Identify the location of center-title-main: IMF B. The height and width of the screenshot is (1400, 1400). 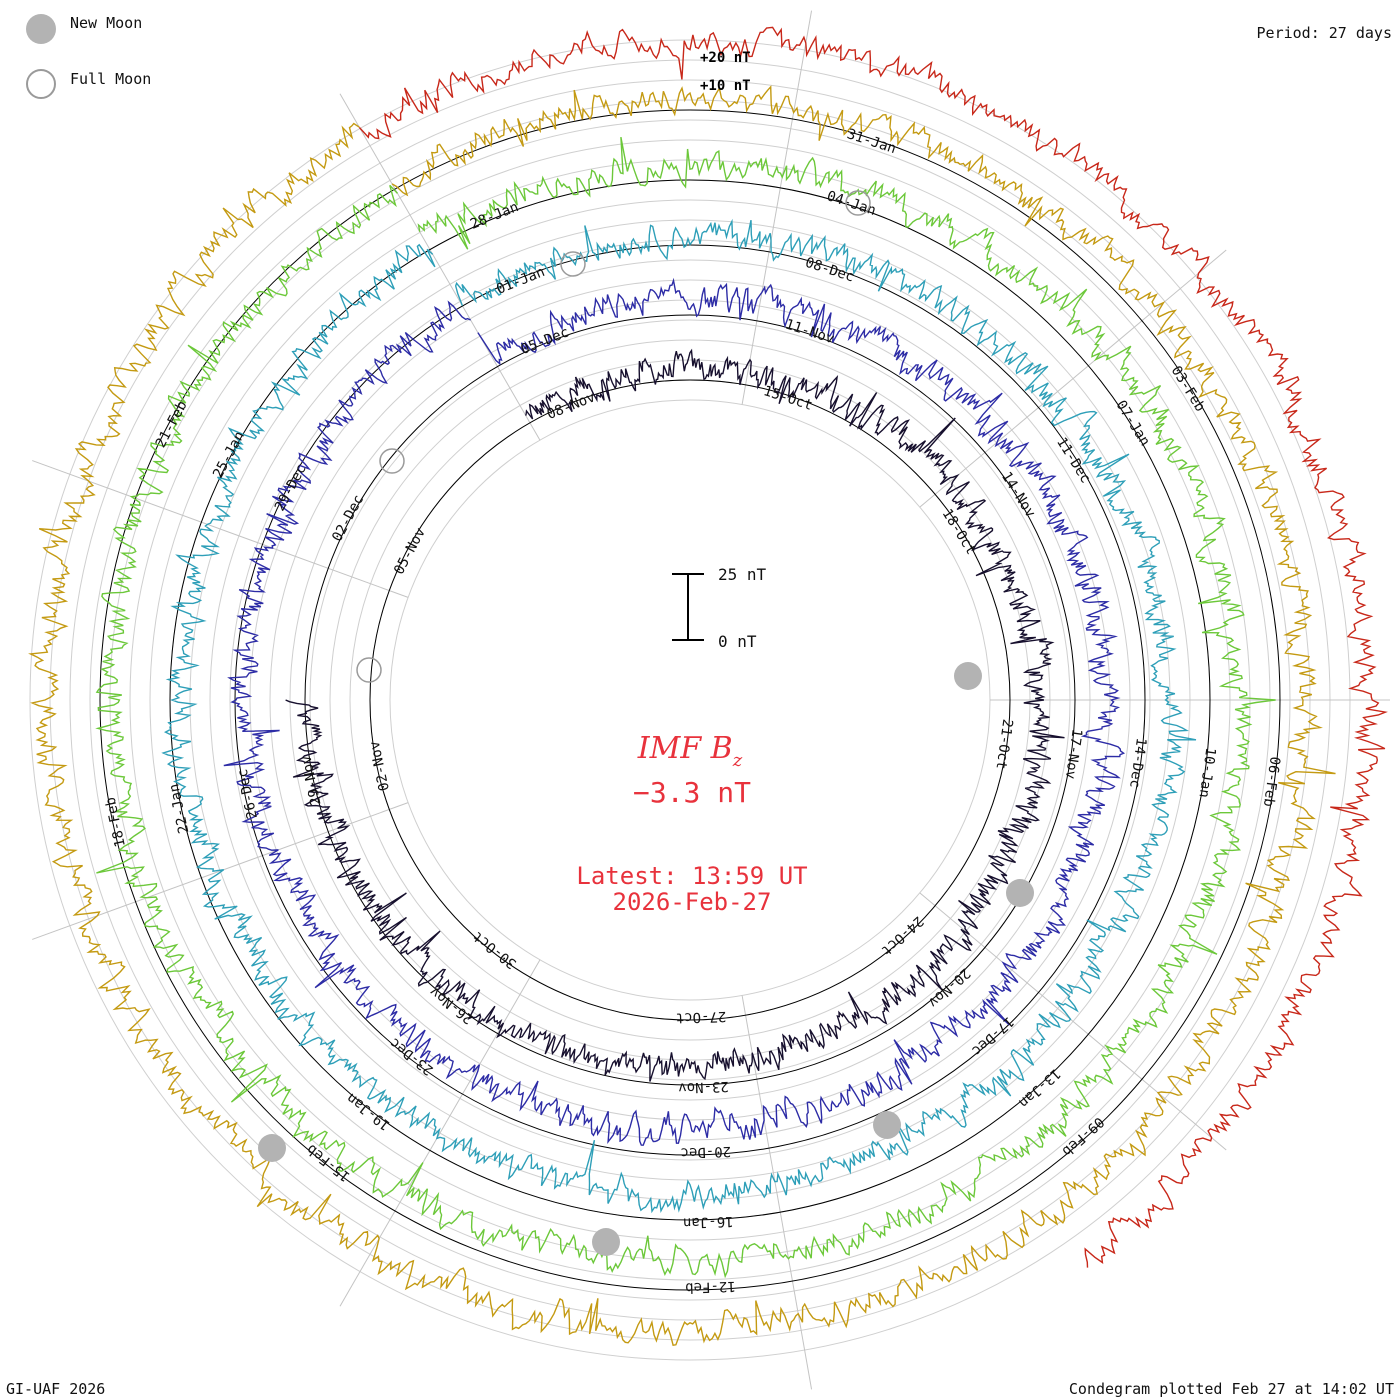
(685, 748).